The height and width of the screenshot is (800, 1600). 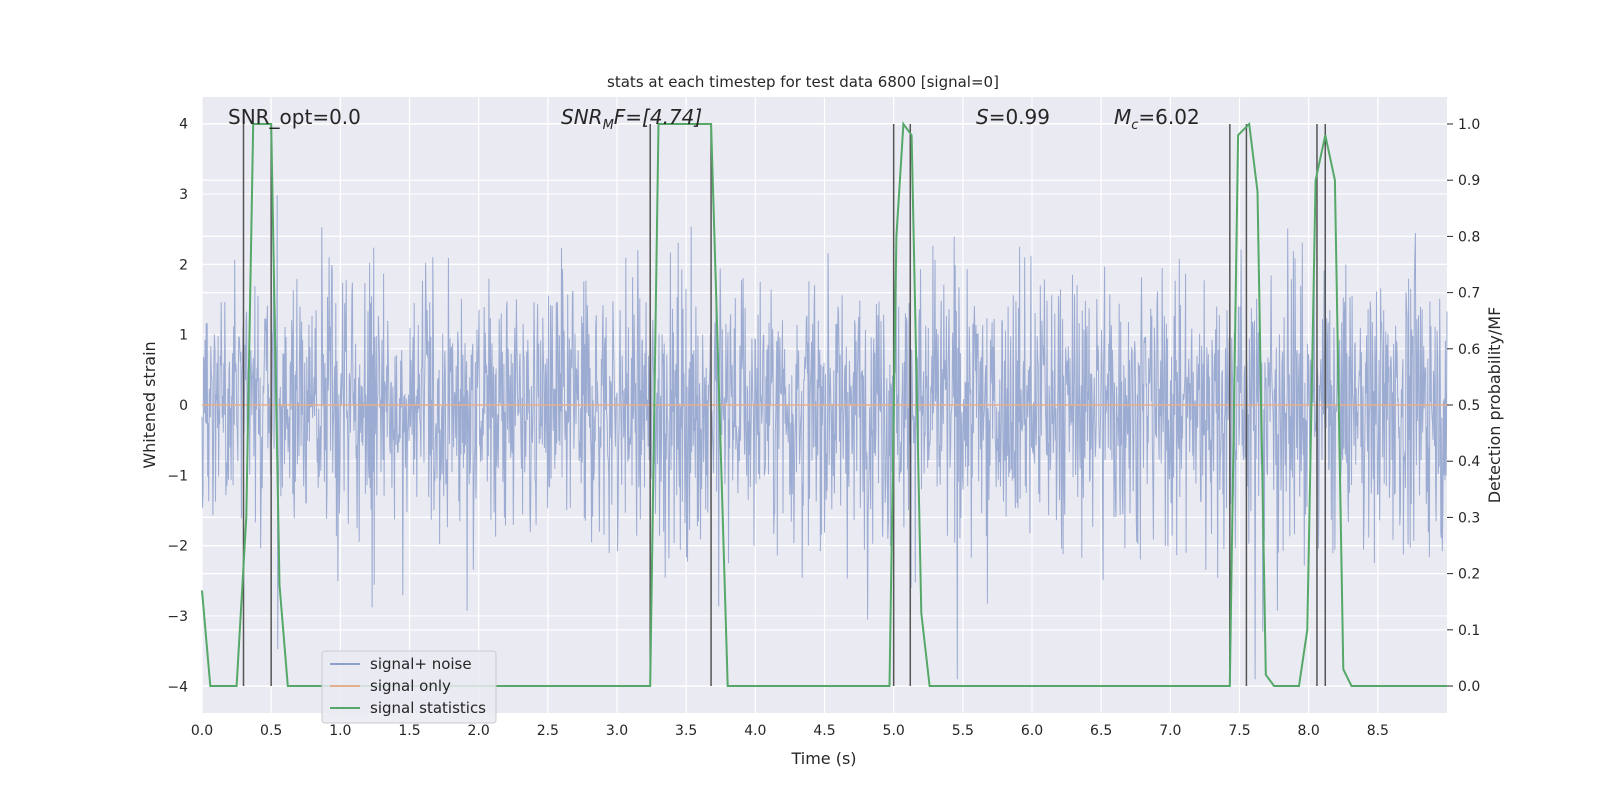 I want to click on s-annotation: S=0.99, so click(x=1013, y=117).